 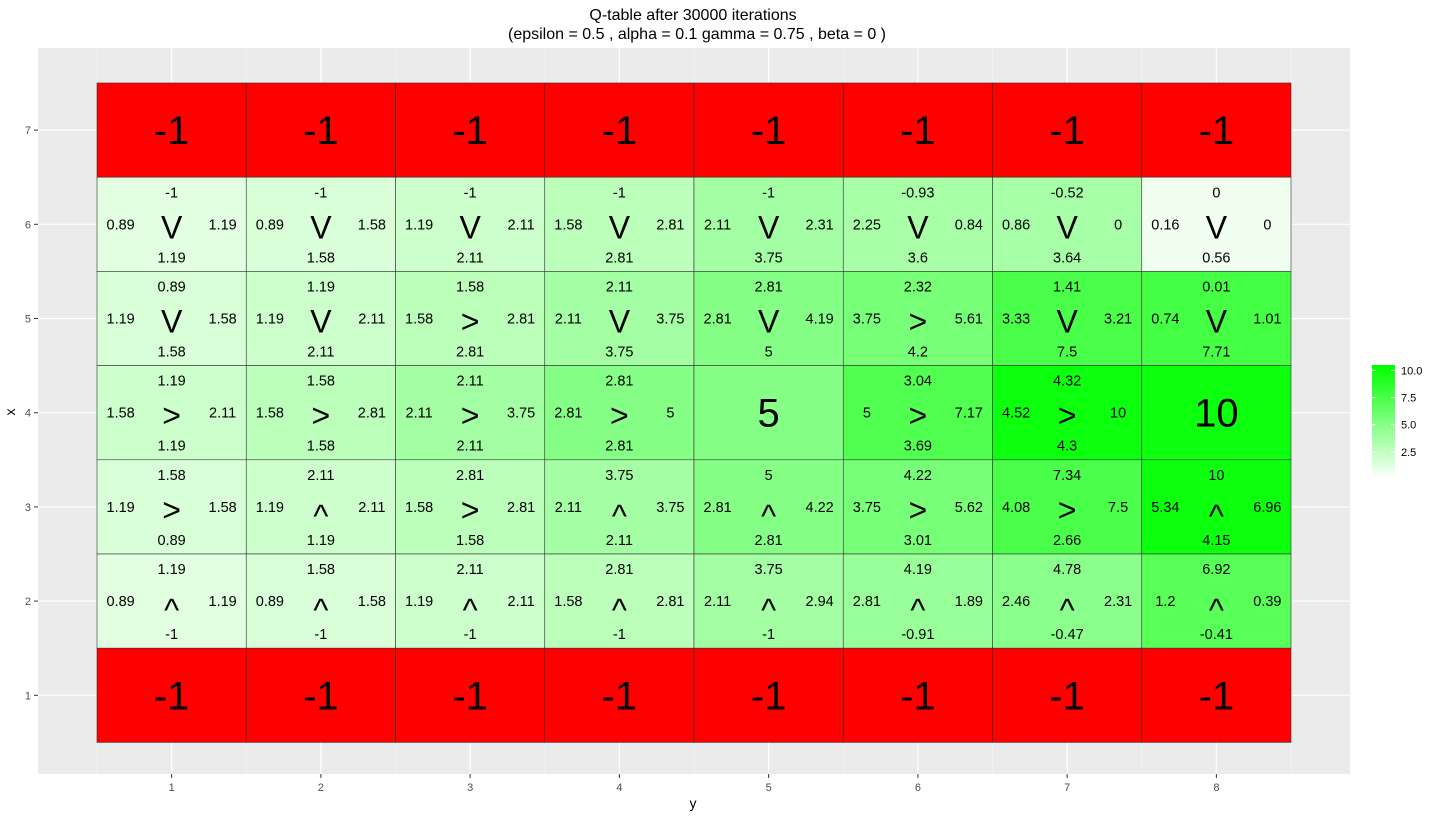 I want to click on x-axis-title: y, so click(x=693, y=803).